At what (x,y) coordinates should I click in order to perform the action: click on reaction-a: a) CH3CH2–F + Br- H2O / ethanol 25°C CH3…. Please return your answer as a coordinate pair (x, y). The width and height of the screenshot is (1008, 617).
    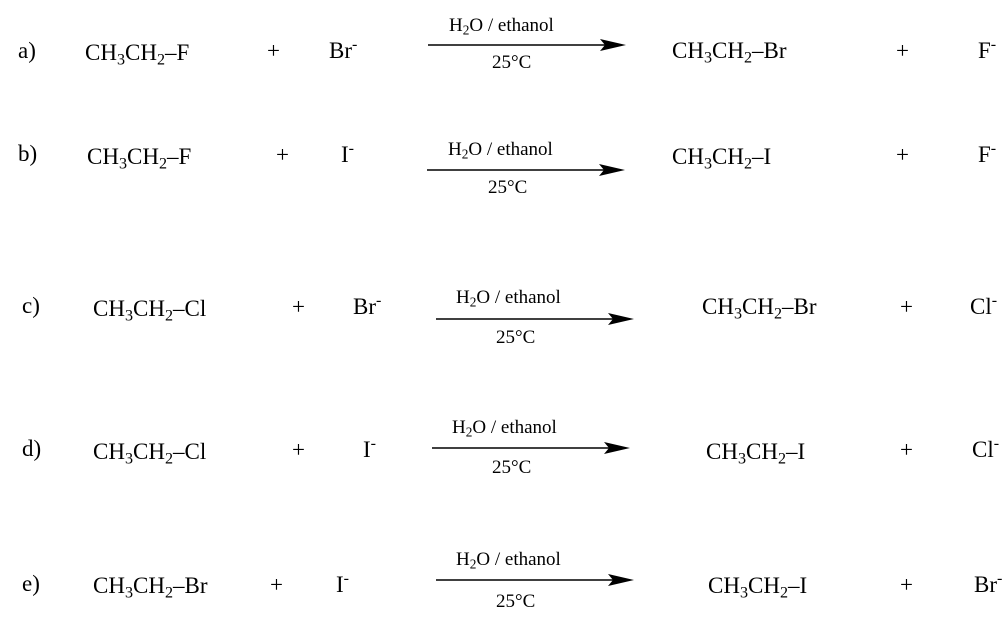
    Looking at the image, I should click on (504, 42).